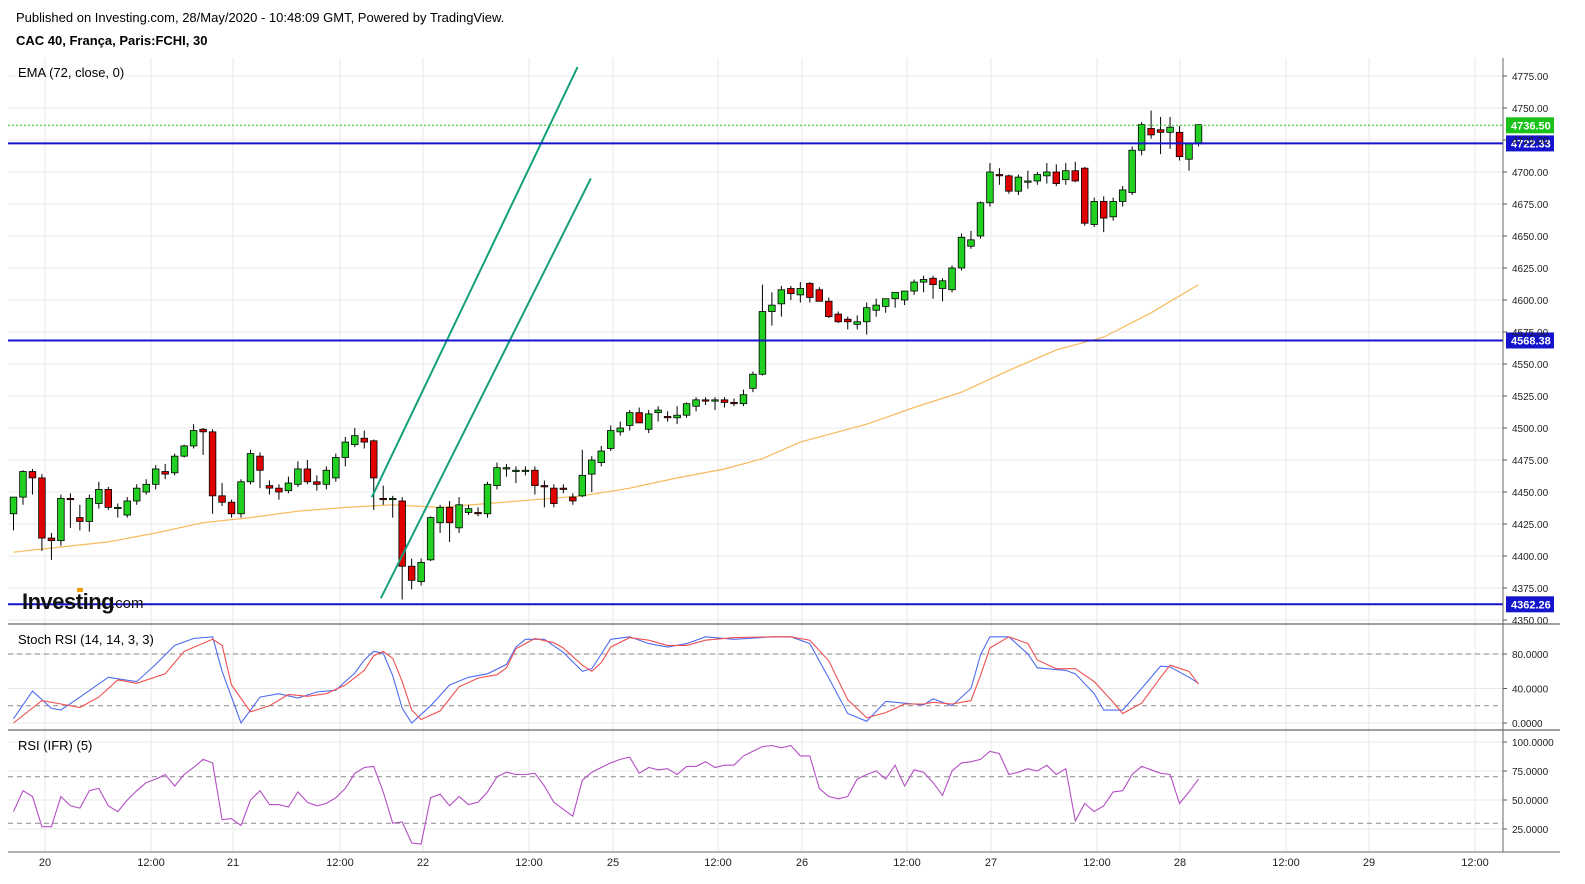 Image resolution: width=1585 pixels, height=884 pixels. What do you see at coordinates (1530, 525) in the screenshot?
I see `y-tick-label: 4425.00` at bounding box center [1530, 525].